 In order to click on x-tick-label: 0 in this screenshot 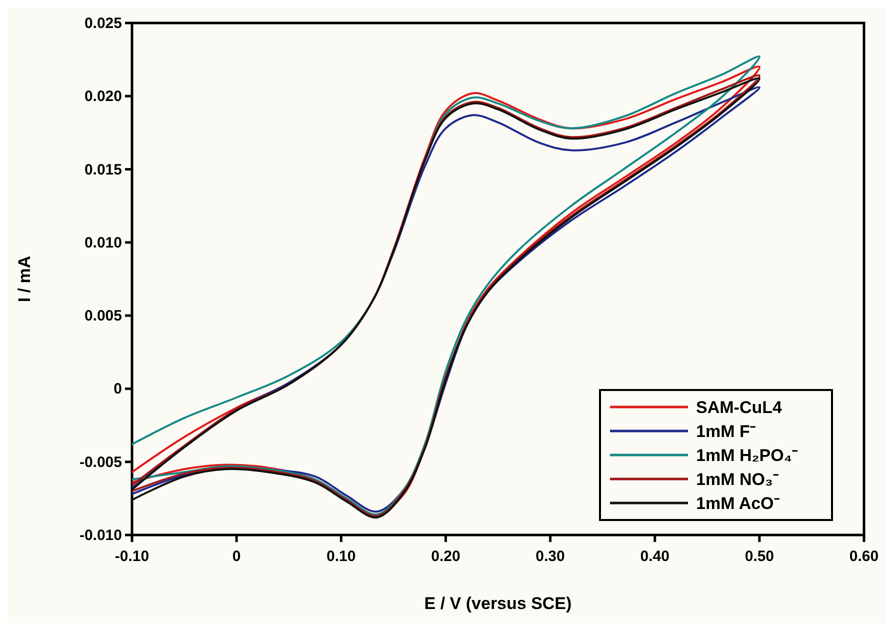, I will do `click(236, 556)`.